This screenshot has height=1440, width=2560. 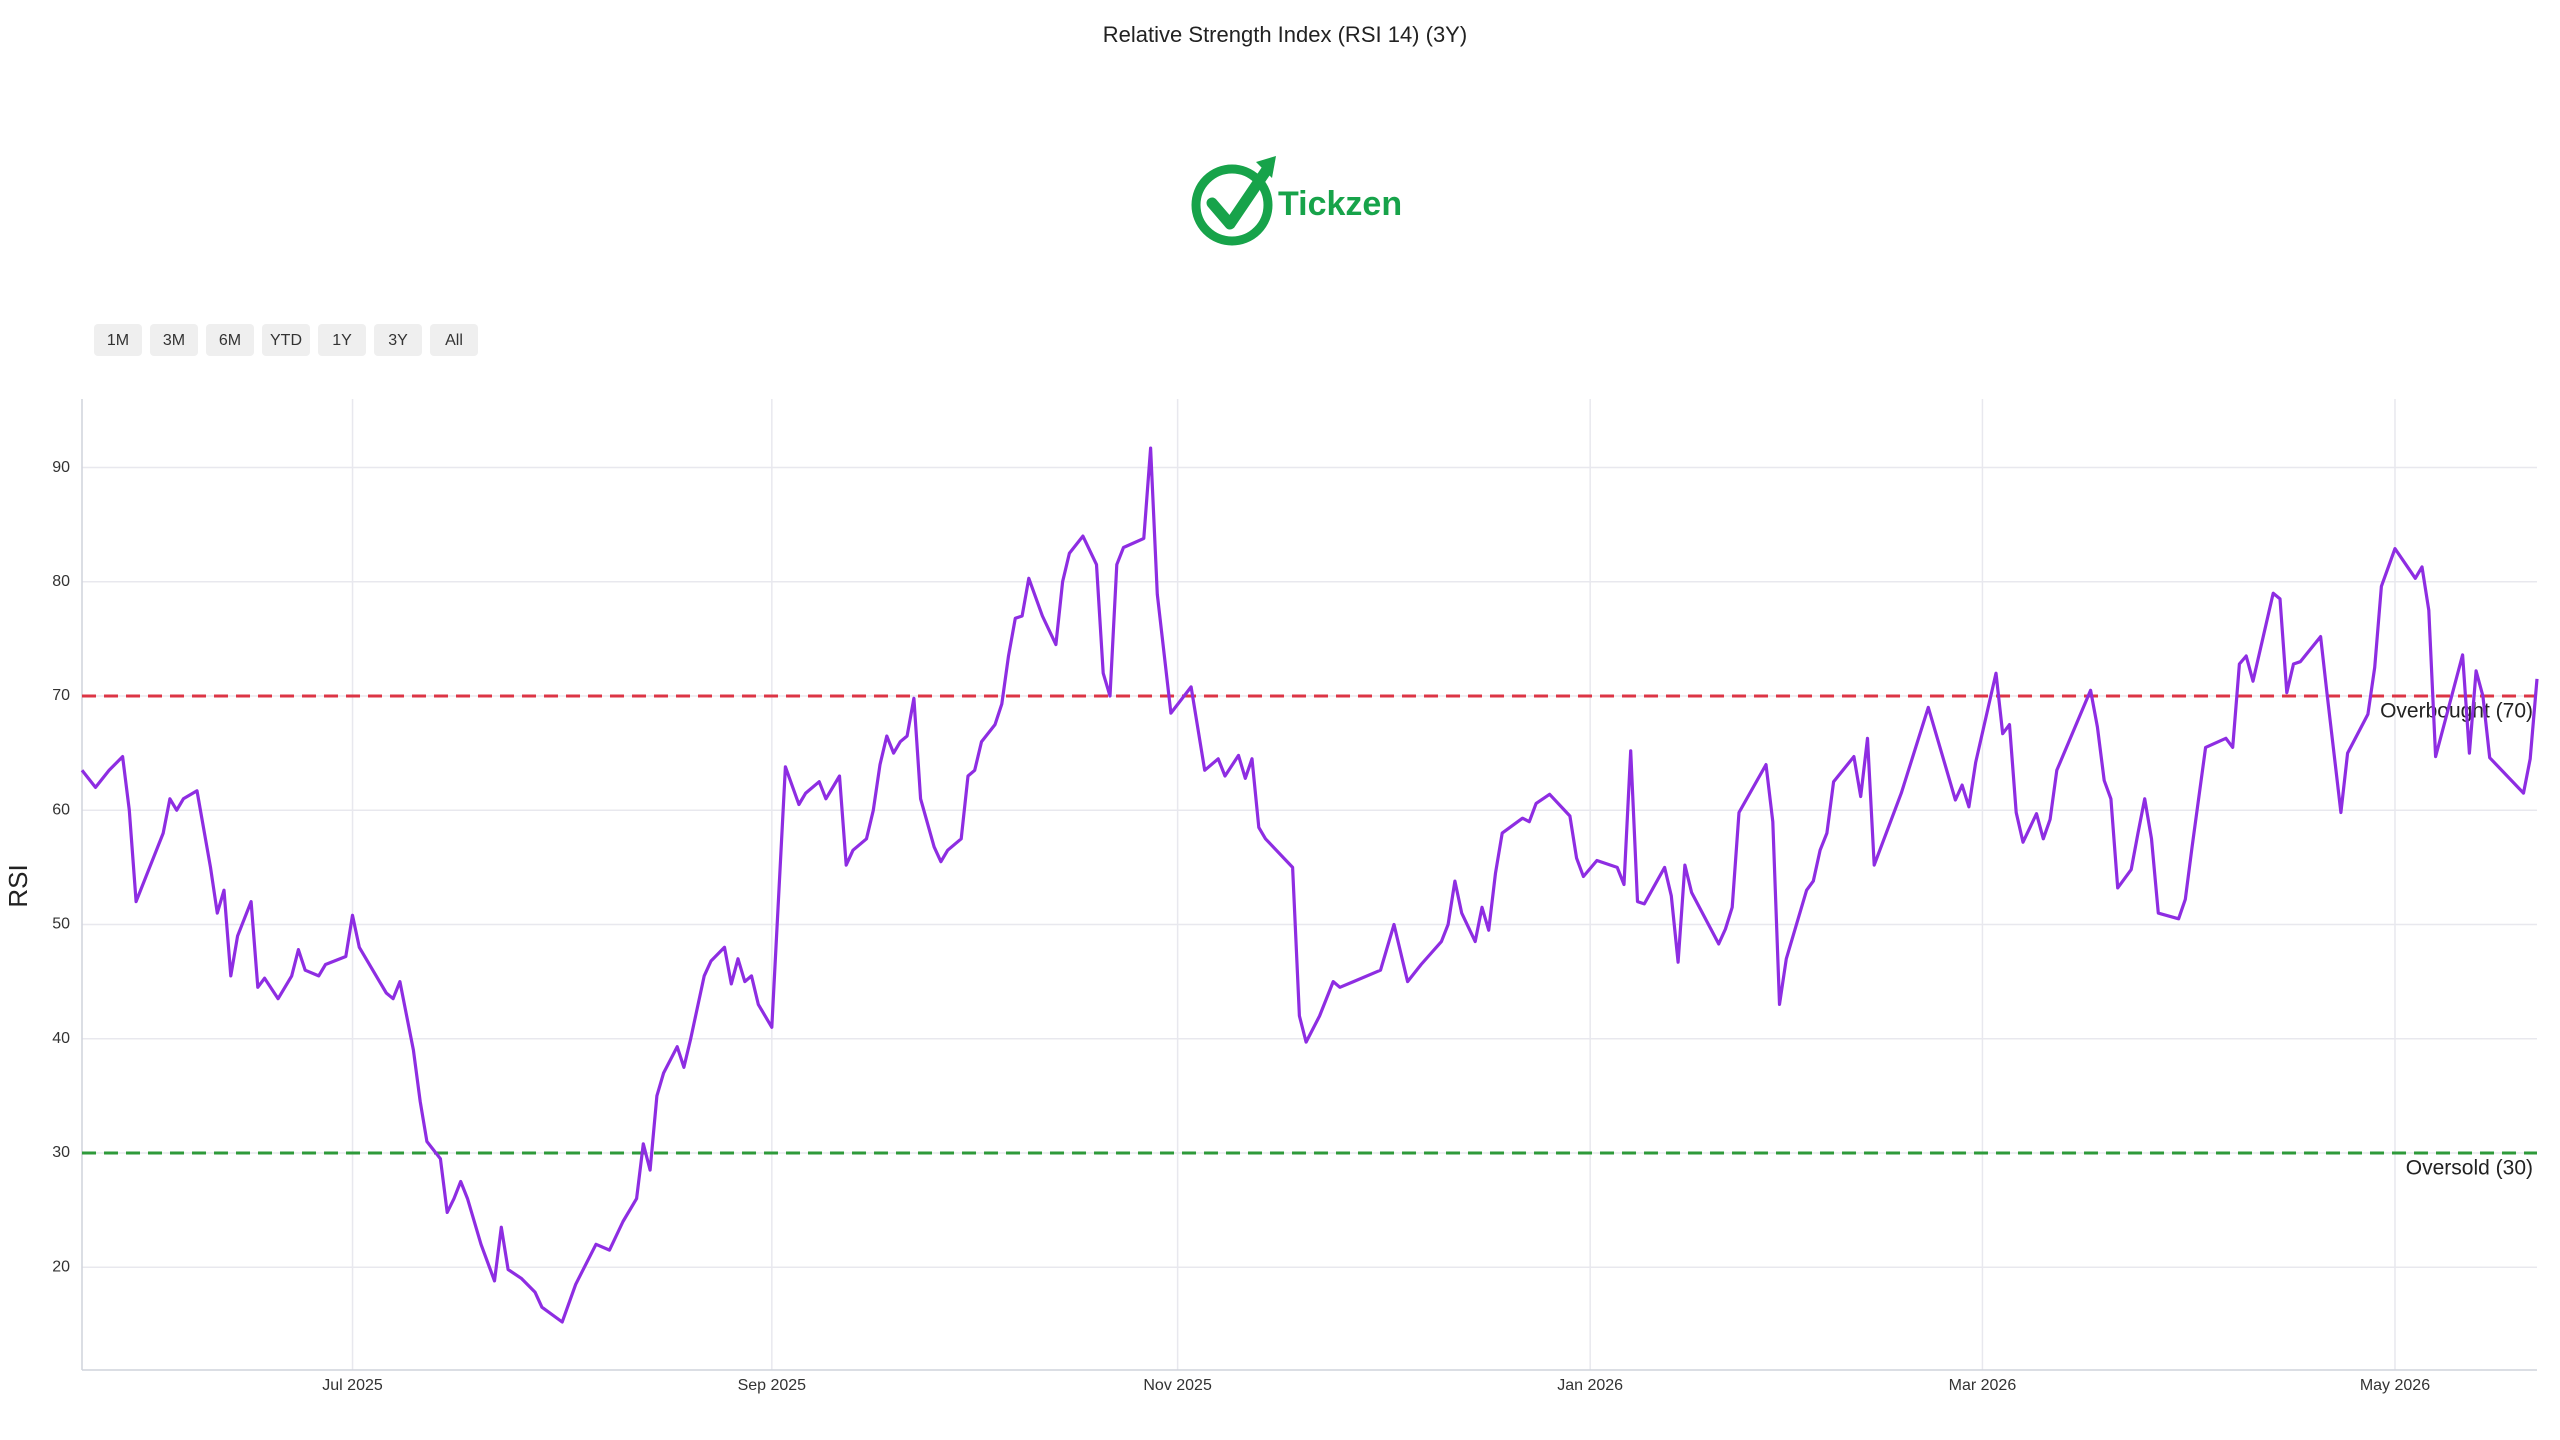 What do you see at coordinates (61, 924) in the screenshot?
I see `y-tick-label: 50` at bounding box center [61, 924].